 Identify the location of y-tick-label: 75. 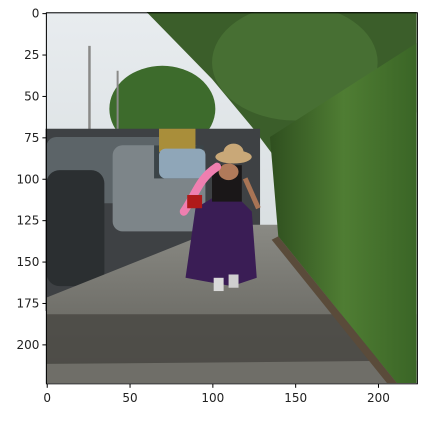
(31, 138).